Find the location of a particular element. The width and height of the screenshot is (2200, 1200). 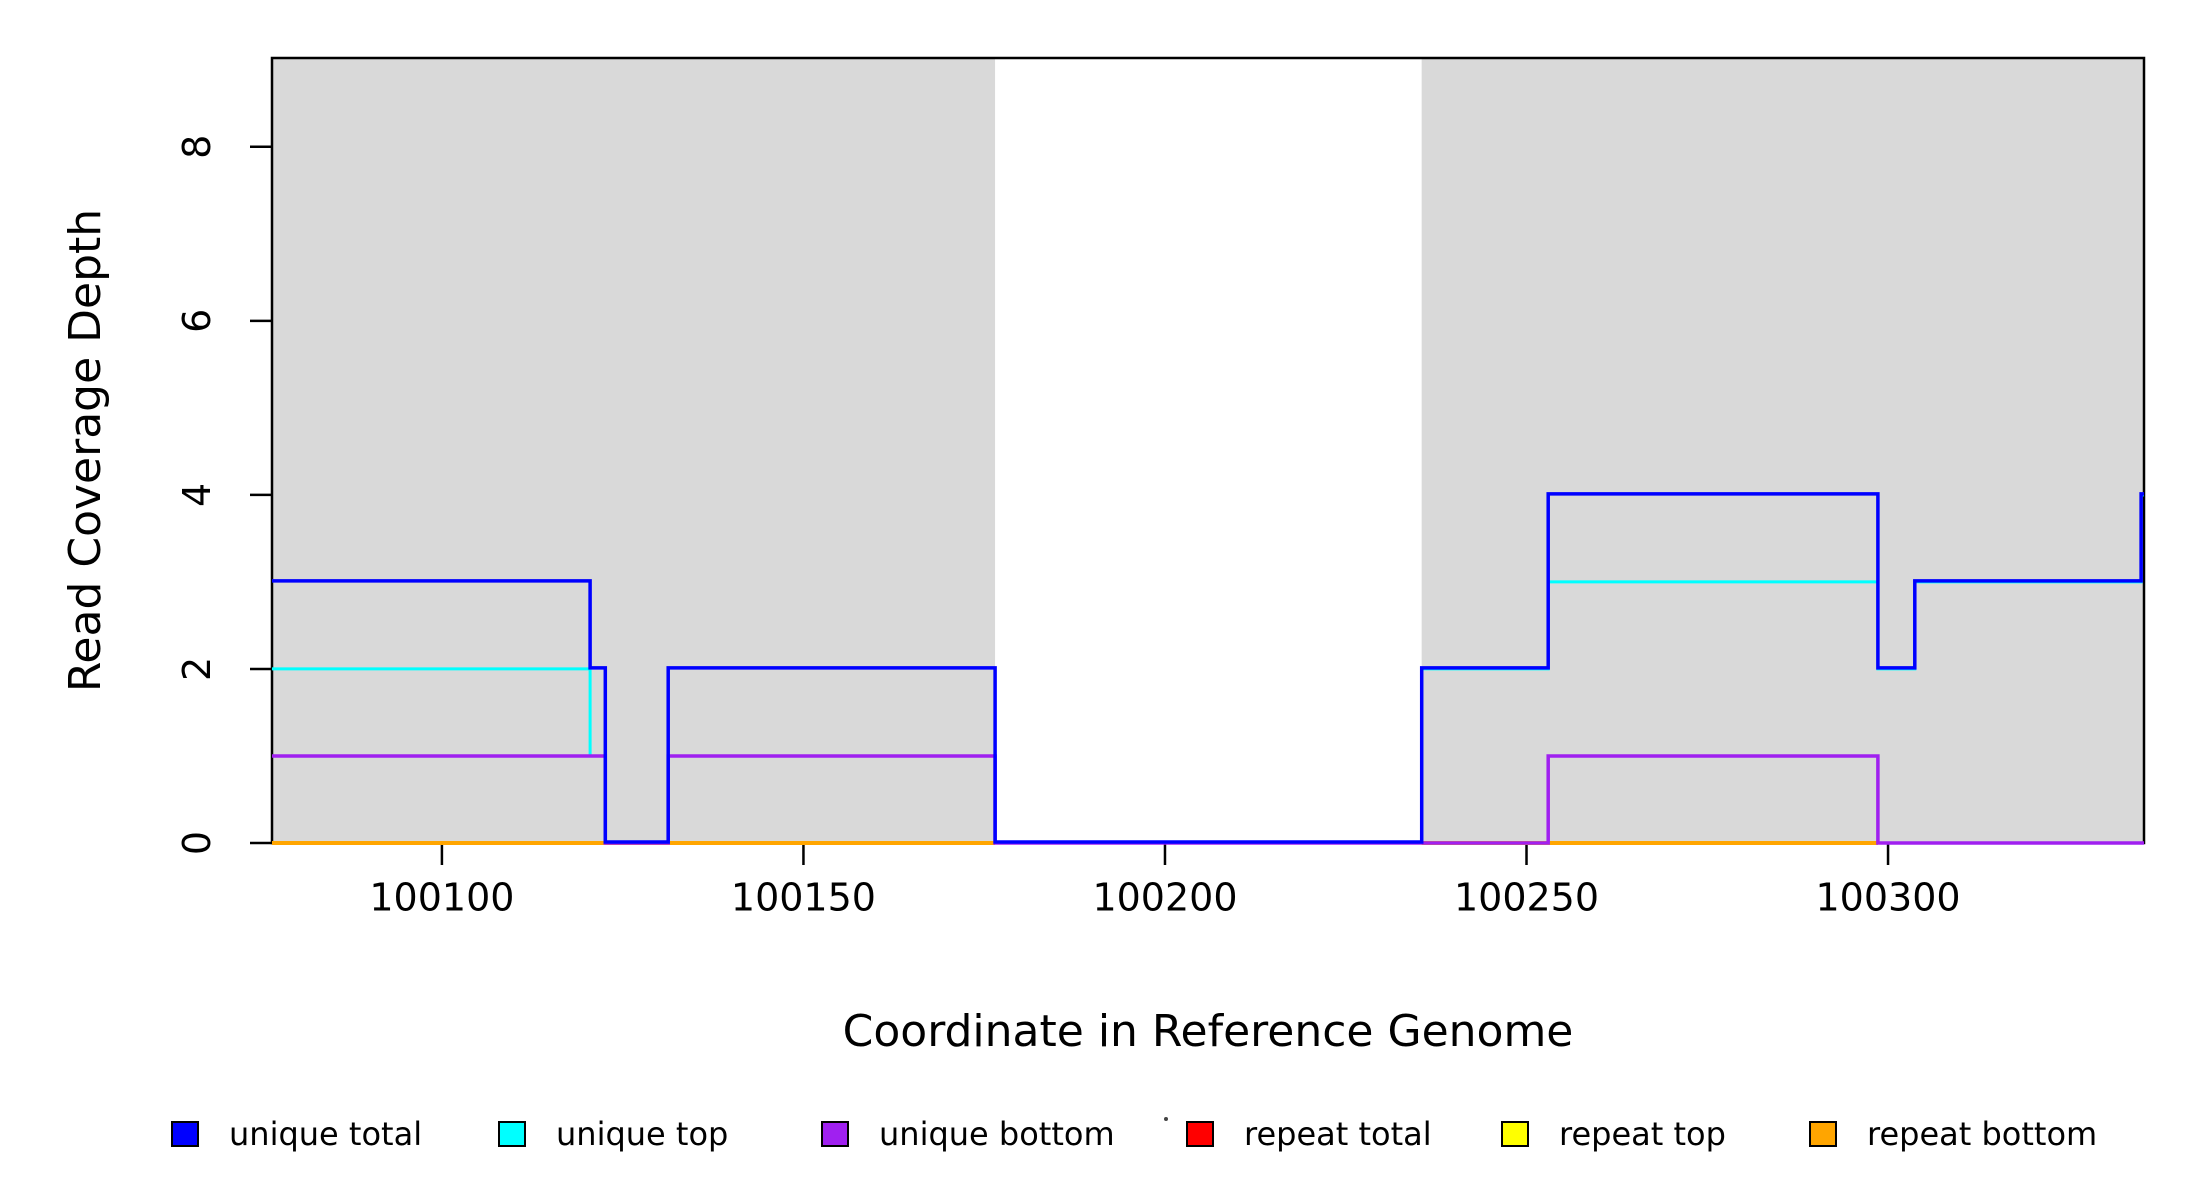

legend-swatch-repeat-top is located at coordinates (1515, 1134).